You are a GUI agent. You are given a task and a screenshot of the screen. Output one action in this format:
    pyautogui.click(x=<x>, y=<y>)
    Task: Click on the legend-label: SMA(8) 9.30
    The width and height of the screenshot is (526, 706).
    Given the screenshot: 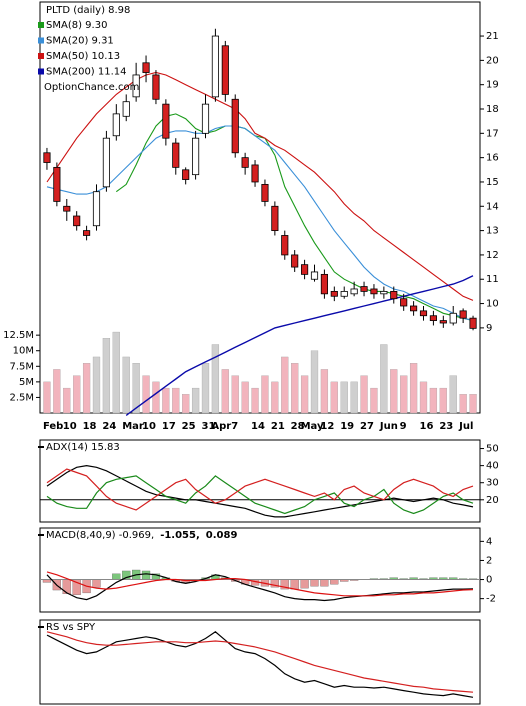 What is the action you would take?
    pyautogui.click(x=76, y=25)
    